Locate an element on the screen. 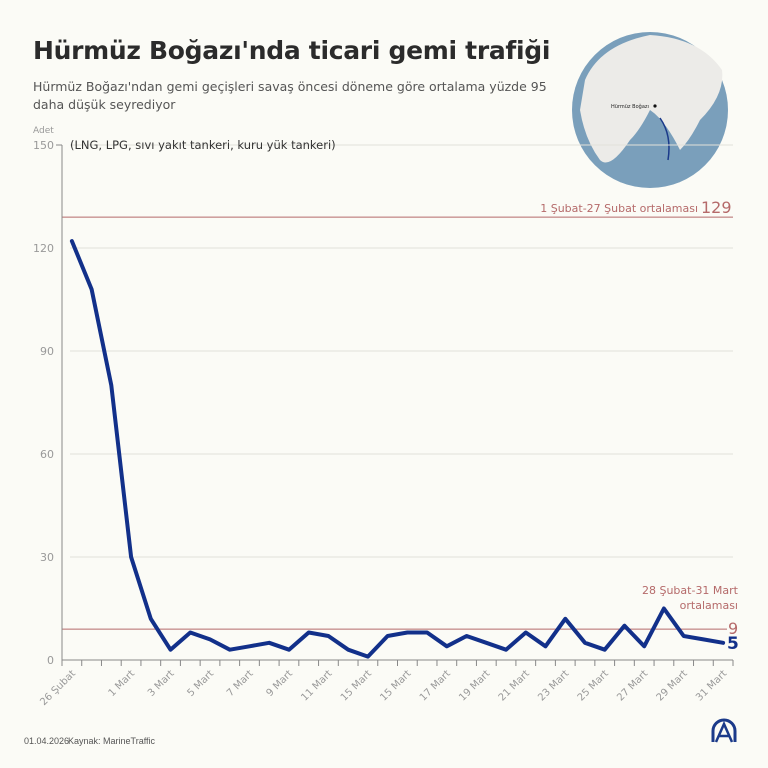 Image resolution: width=768 pixels, height=768 pixels. x-tick-label: 25 Mart is located at coordinates (593, 685).